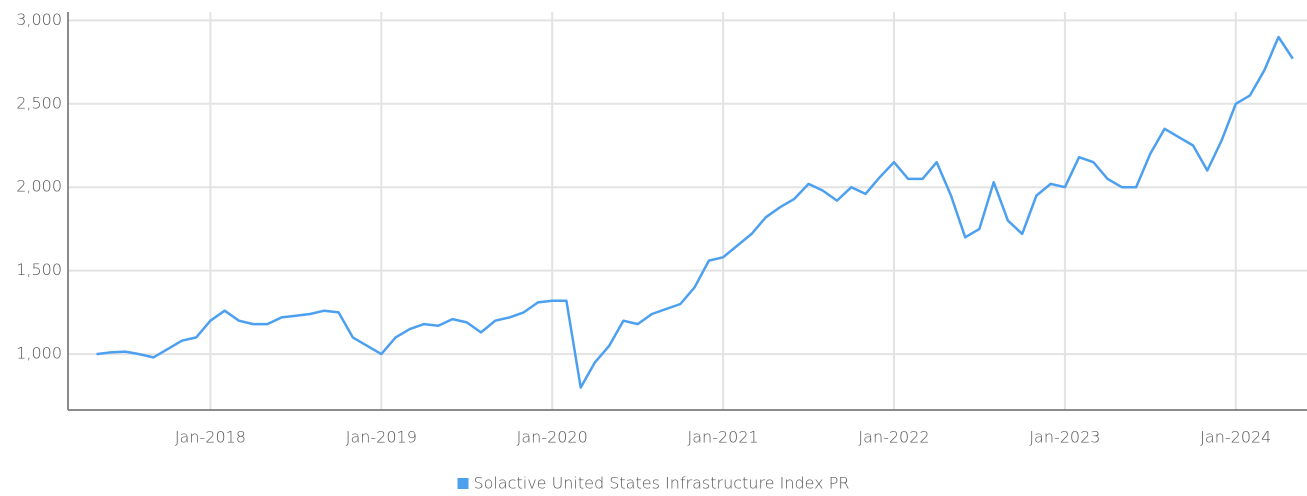 The image size is (1307, 496). I want to click on x-tick-label: Jan-2024, so click(1235, 437).